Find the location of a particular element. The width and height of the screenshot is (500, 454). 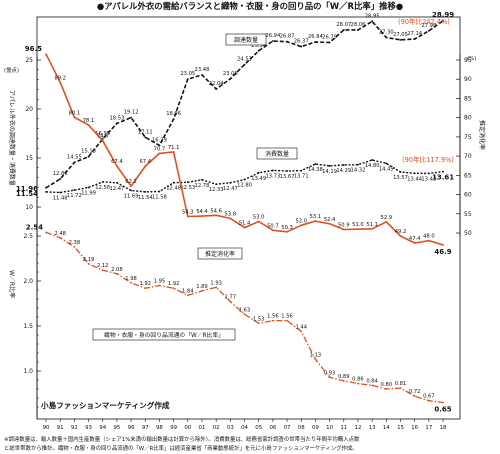

series-2-data-label: 70.7 is located at coordinates (160, 149).